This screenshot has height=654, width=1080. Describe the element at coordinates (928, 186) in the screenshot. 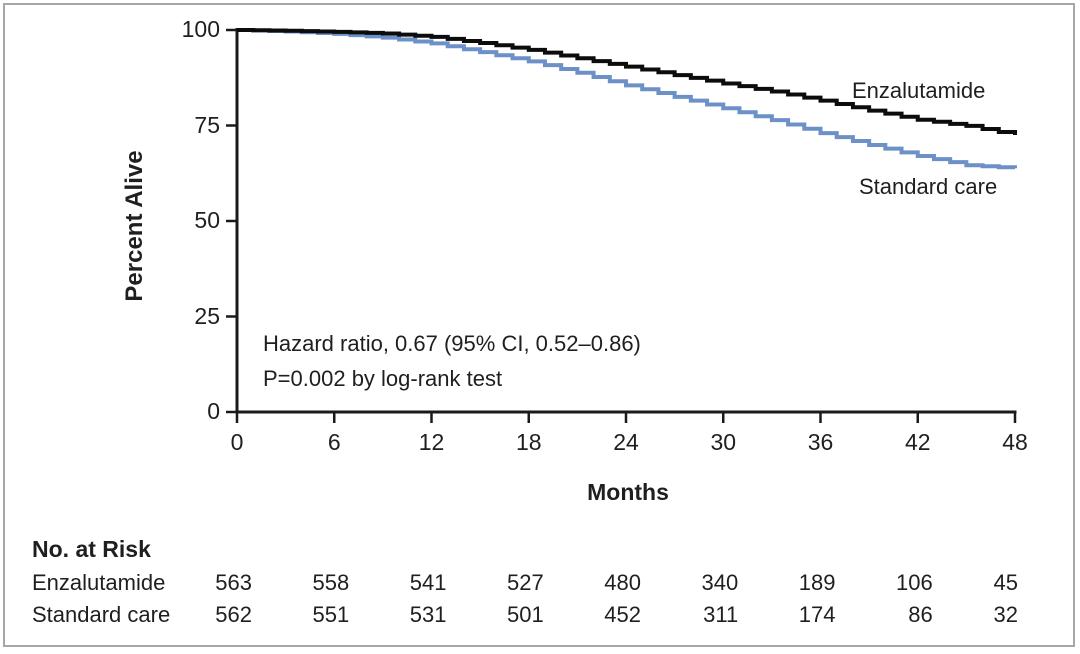

I see `curve-label-standard-care: Standard care` at that location.